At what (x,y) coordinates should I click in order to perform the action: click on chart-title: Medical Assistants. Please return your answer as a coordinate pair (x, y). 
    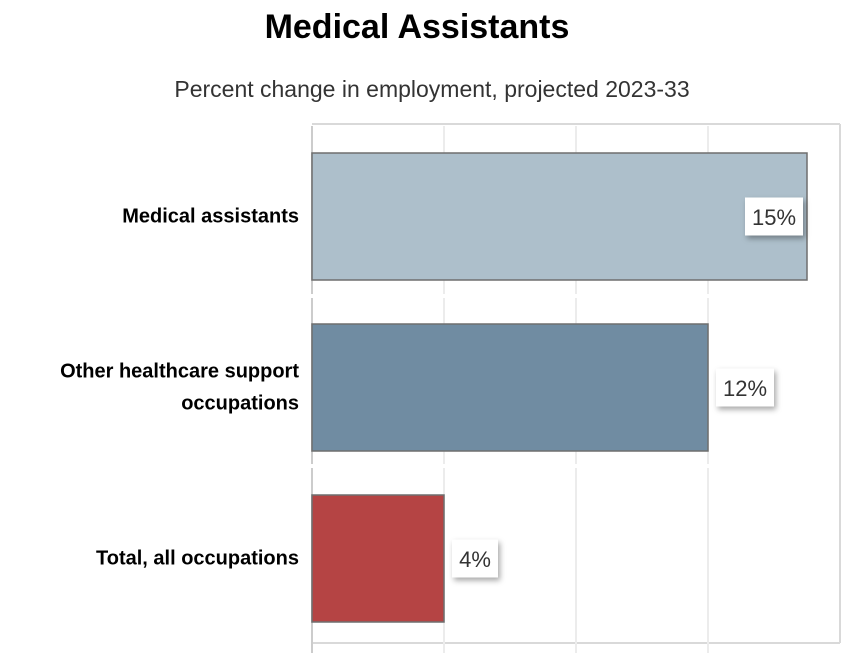
    Looking at the image, I should click on (417, 27).